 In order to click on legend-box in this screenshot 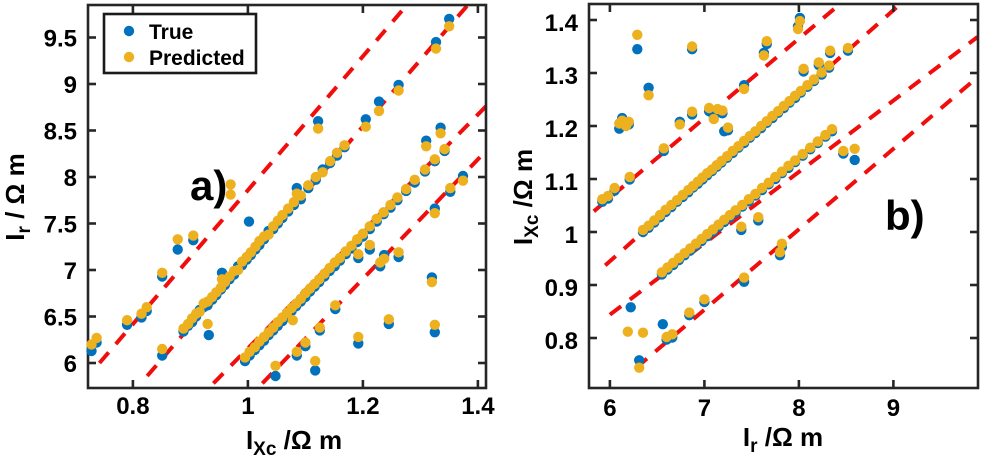, I will do `click(180, 43)`.